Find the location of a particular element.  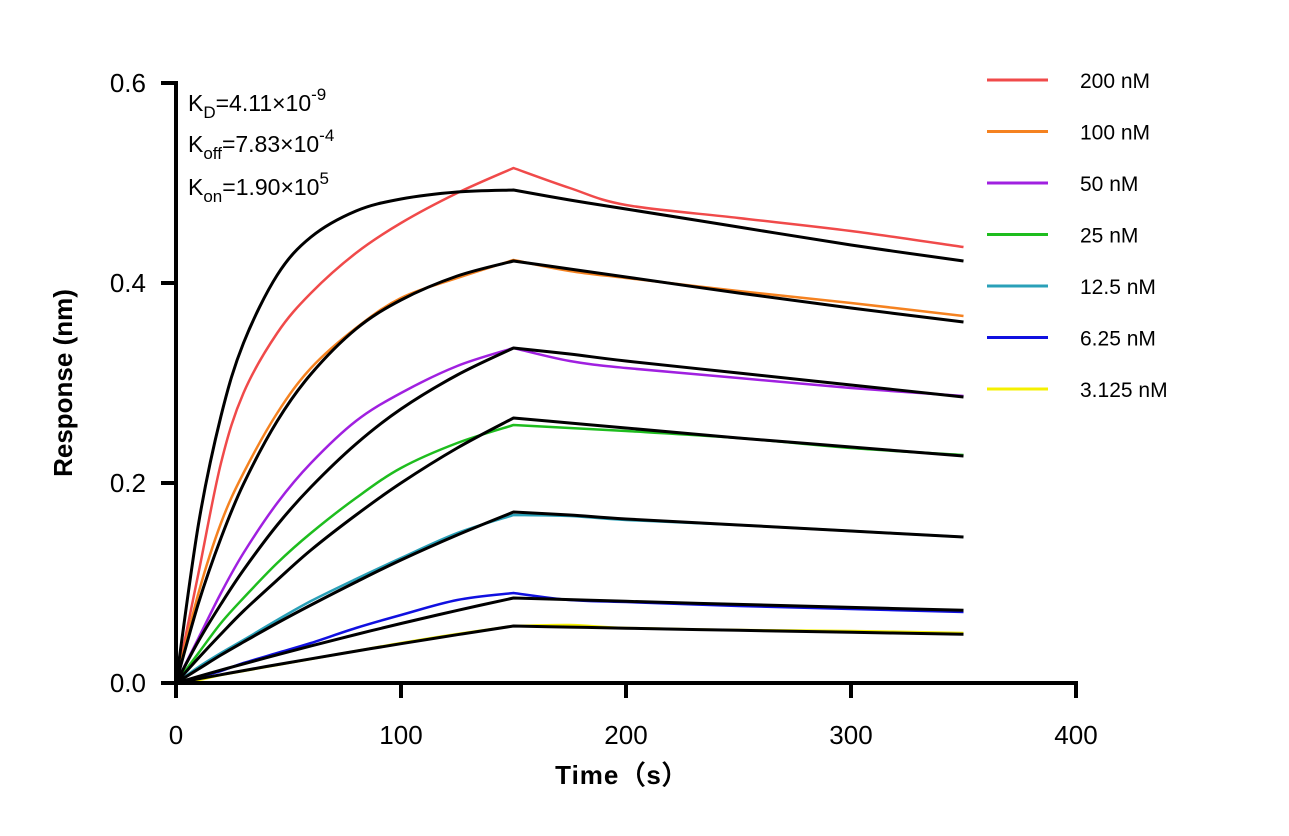

legend-label: 12.5 nM is located at coordinates (1118, 287).